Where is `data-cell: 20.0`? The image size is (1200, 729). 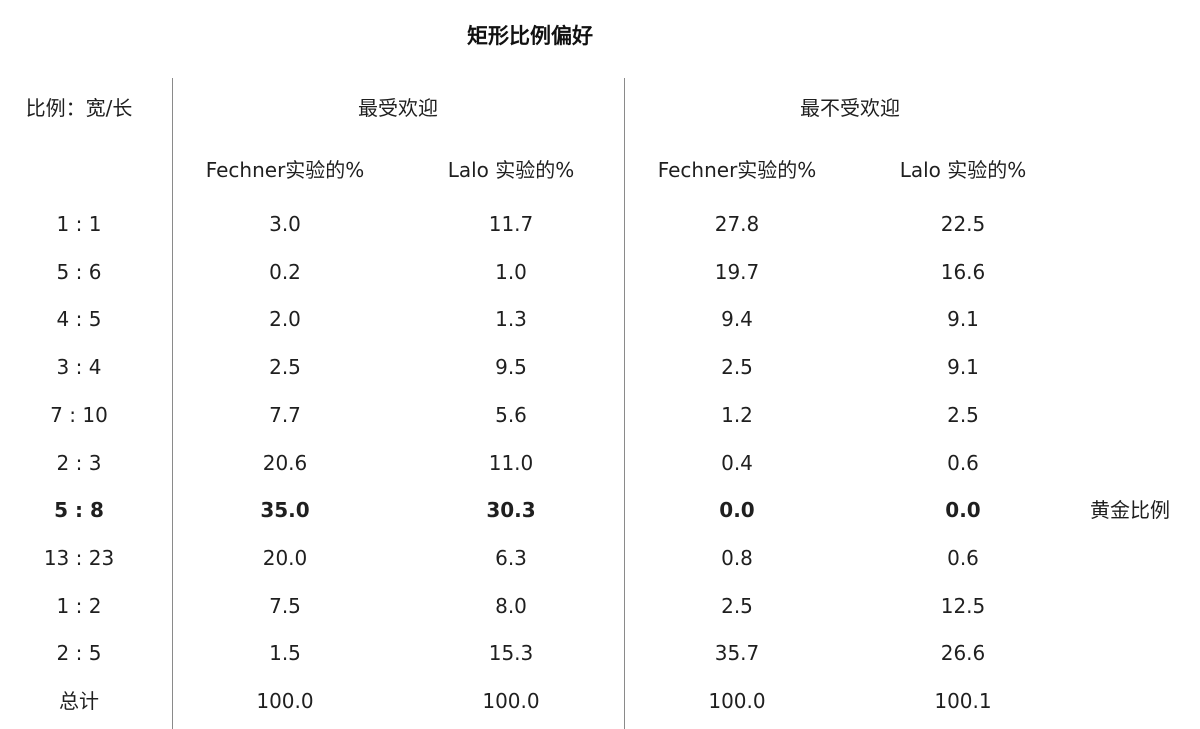
data-cell: 20.0 is located at coordinates (285, 558).